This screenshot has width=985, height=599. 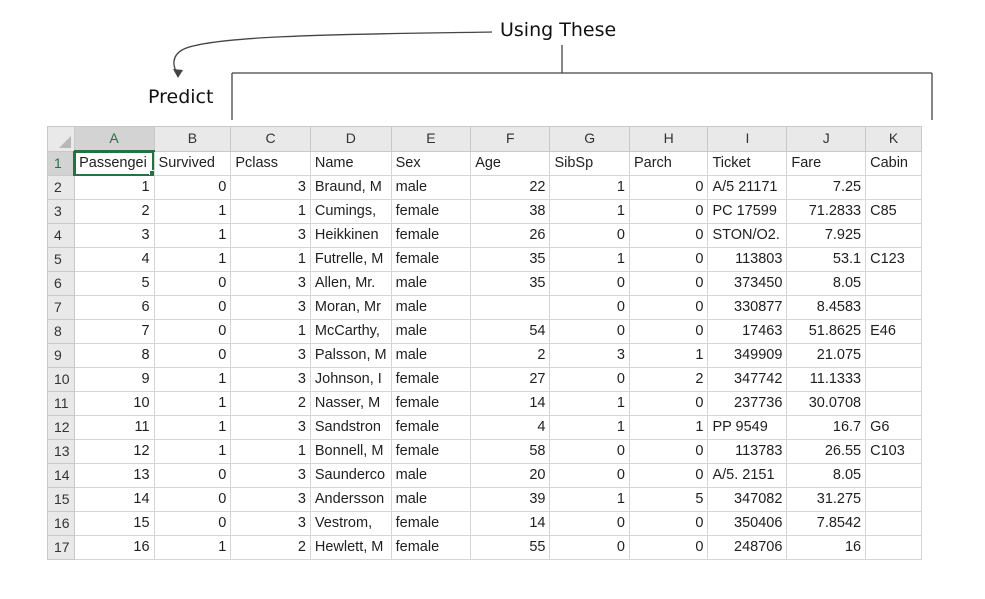 I want to click on cell: 17463, so click(x=747, y=331).